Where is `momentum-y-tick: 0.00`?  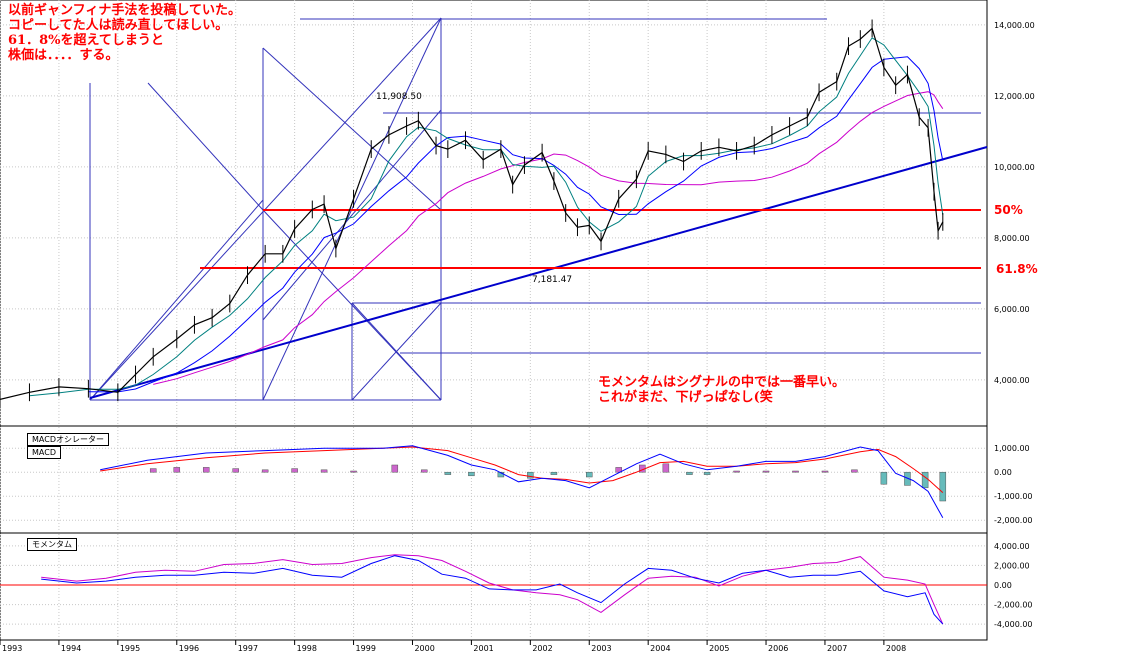 momentum-y-tick: 0.00 is located at coordinates (1003, 585).